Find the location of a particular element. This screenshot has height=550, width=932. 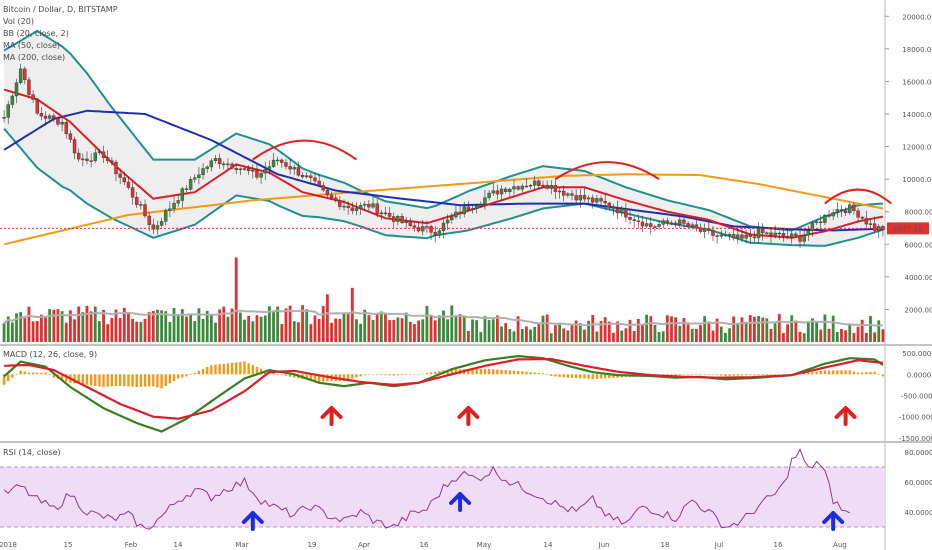

legend-macd: MACD (12, 26, close, 9) is located at coordinates (50, 354).